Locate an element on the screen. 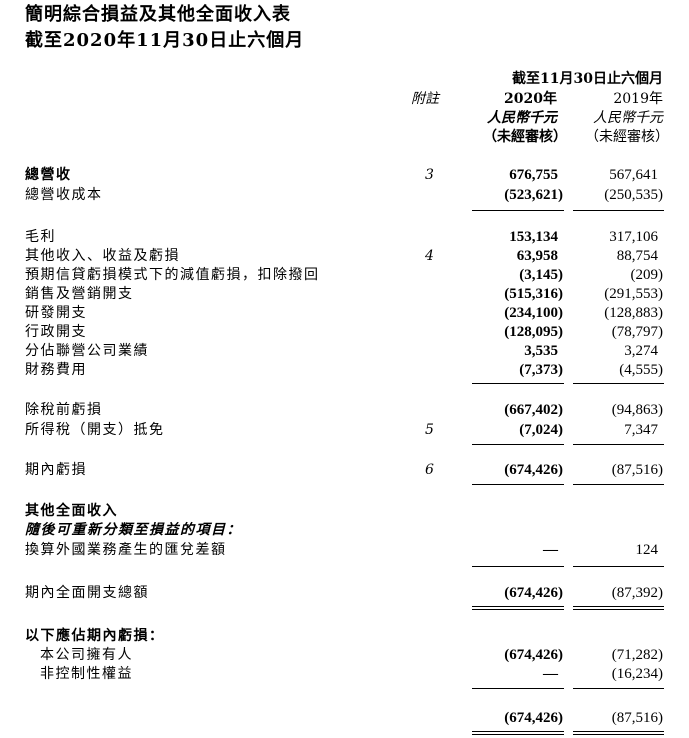 The width and height of the screenshot is (689, 738). row-note: 6 is located at coordinates (429, 470).